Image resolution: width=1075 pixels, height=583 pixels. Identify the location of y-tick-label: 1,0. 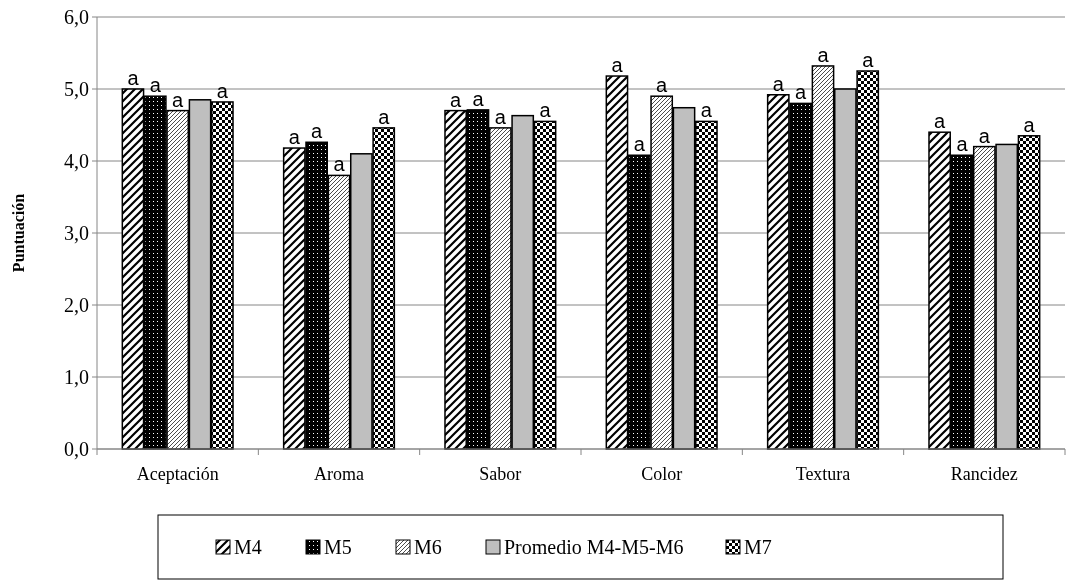
(76, 377).